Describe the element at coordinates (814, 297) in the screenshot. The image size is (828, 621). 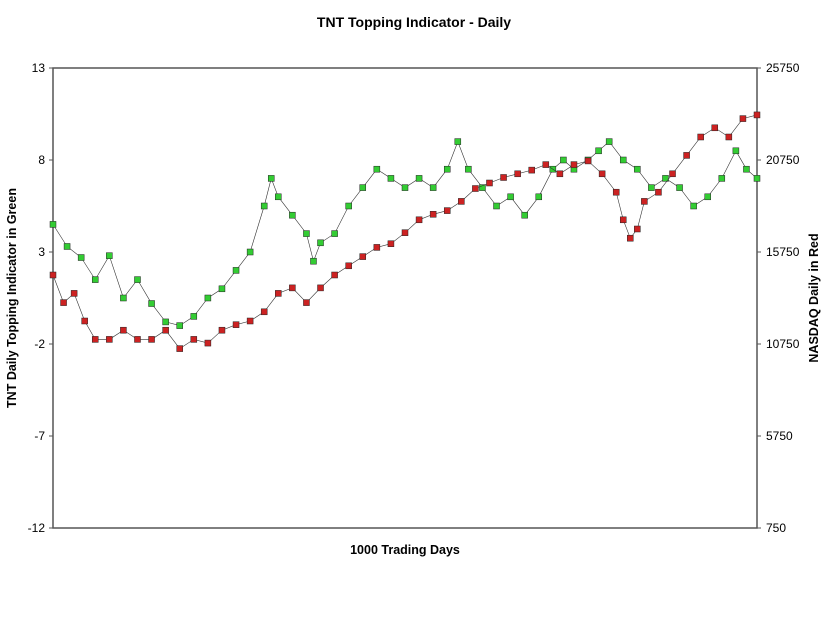
I see `y-axis-right-label: NASDAQ Daily in Red` at that location.